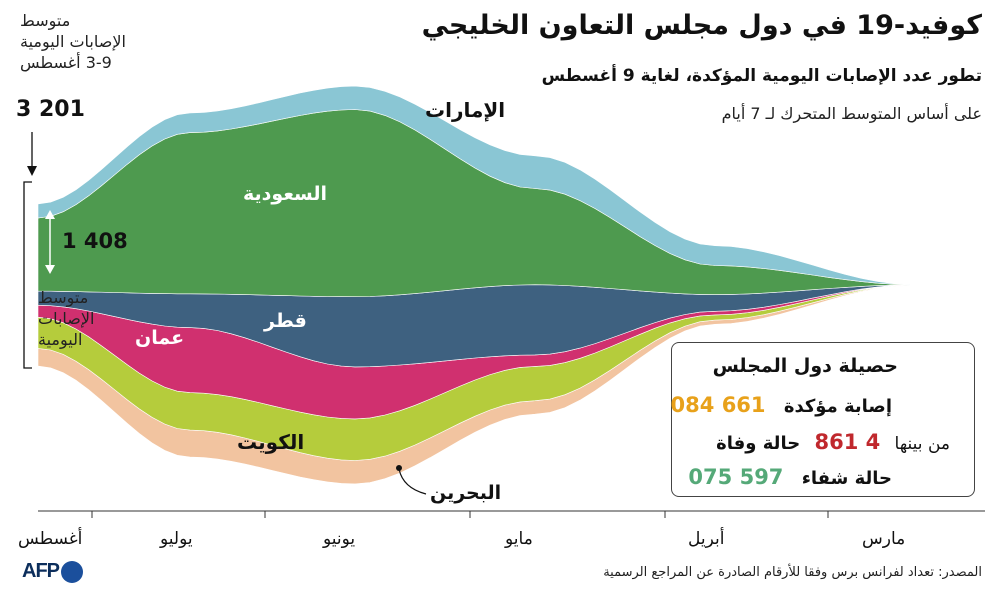 This screenshot has width=1000, height=591. I want to click on tick-label-may: مايو, so click(519, 539).